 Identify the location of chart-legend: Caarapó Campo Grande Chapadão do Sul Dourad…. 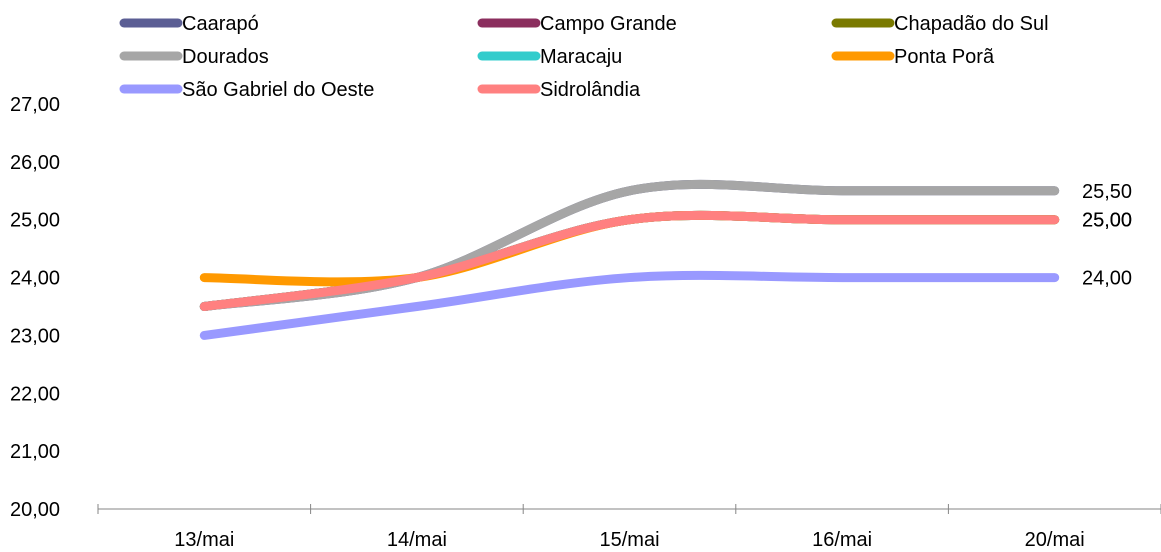
(584, 57).